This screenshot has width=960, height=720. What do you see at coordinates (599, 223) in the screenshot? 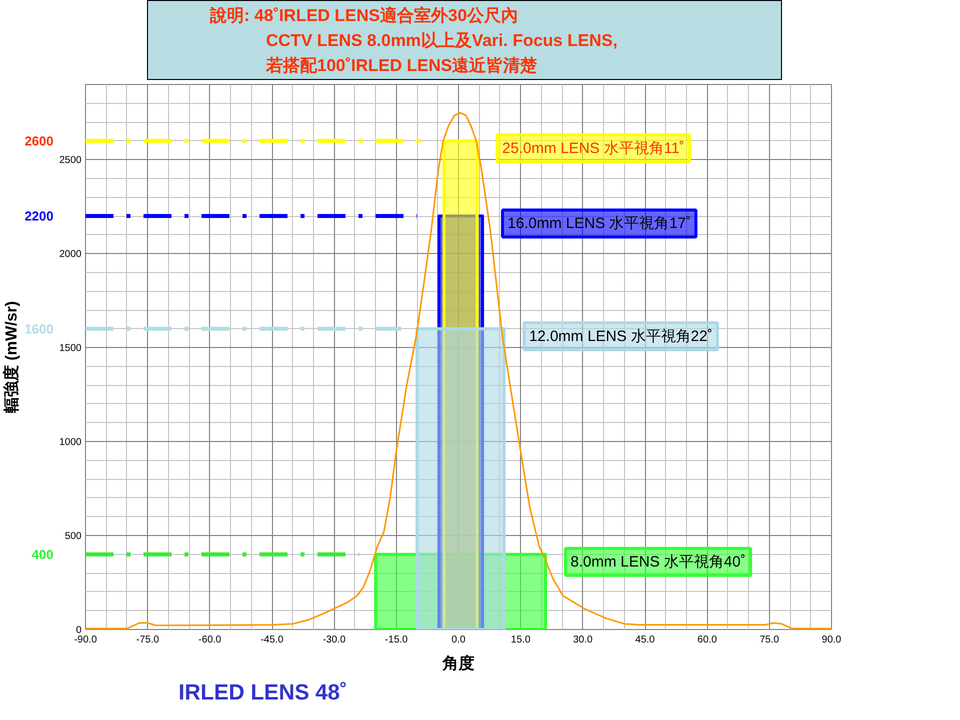
I see `series-label: 16.0mm LENS 水平視角17˚` at bounding box center [599, 223].